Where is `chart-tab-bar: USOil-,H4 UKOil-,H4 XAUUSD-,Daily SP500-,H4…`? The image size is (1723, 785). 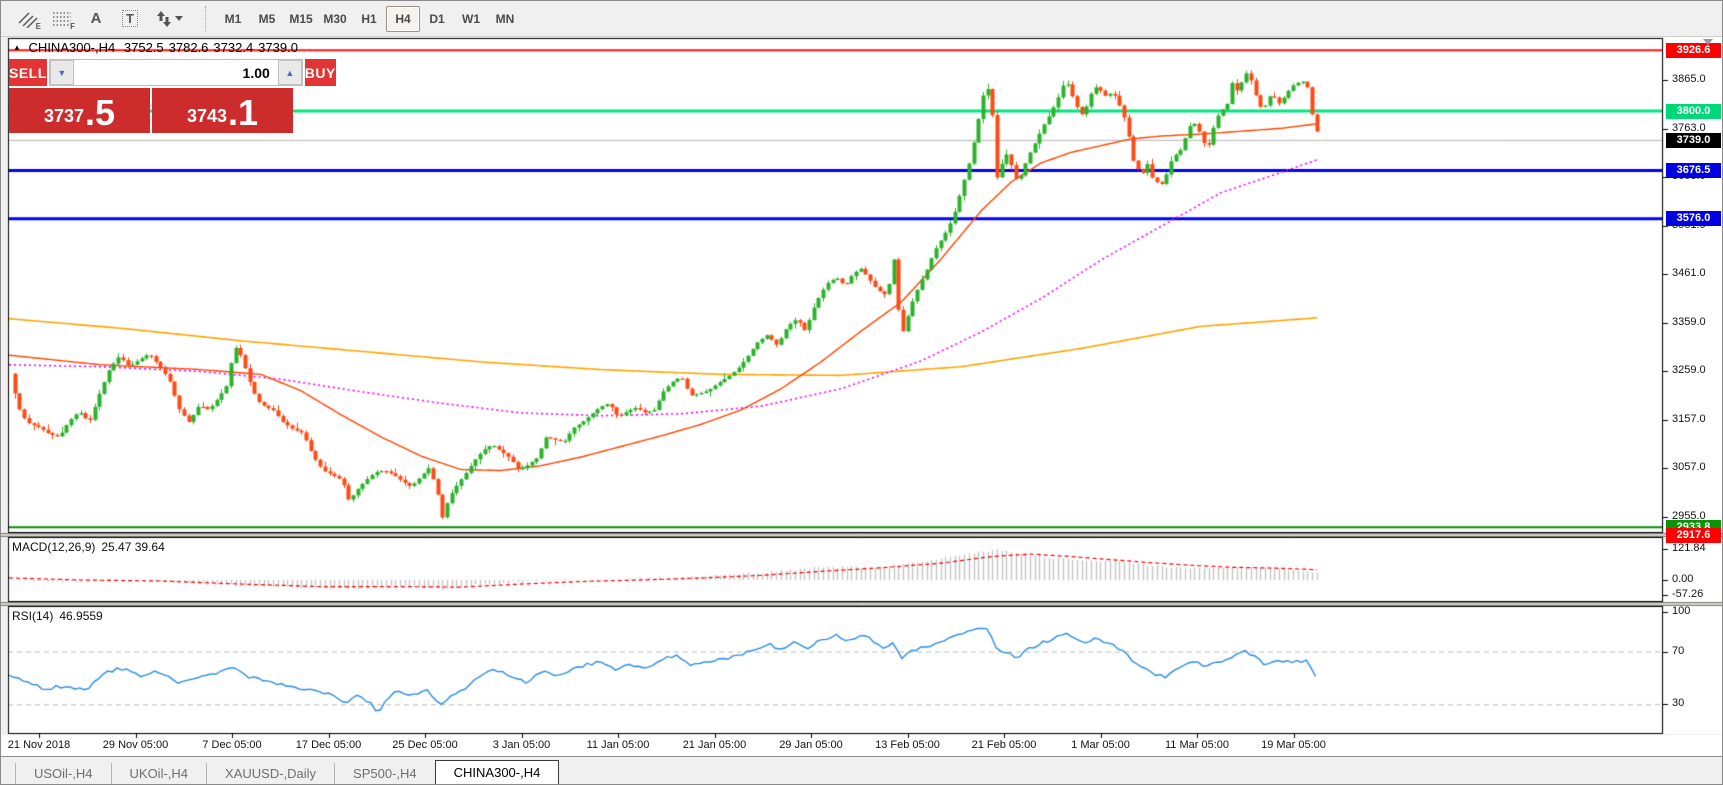
chart-tab-bar: USOil-,H4 UKOil-,H4 XAUUSD-,Daily SP500-,H4… is located at coordinates (861, 770).